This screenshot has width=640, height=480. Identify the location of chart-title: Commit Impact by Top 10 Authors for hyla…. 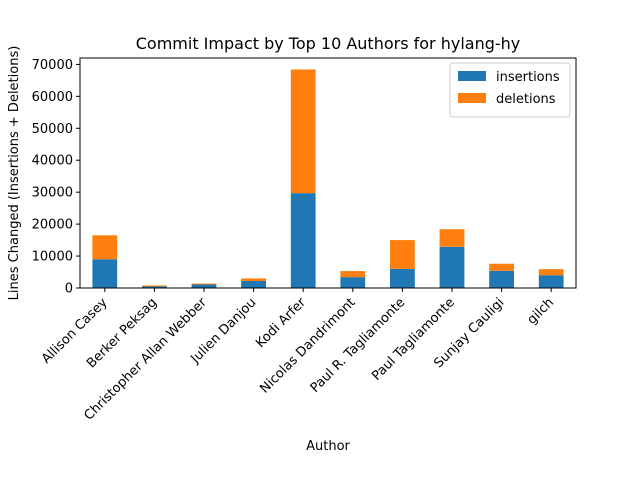
(328, 43).